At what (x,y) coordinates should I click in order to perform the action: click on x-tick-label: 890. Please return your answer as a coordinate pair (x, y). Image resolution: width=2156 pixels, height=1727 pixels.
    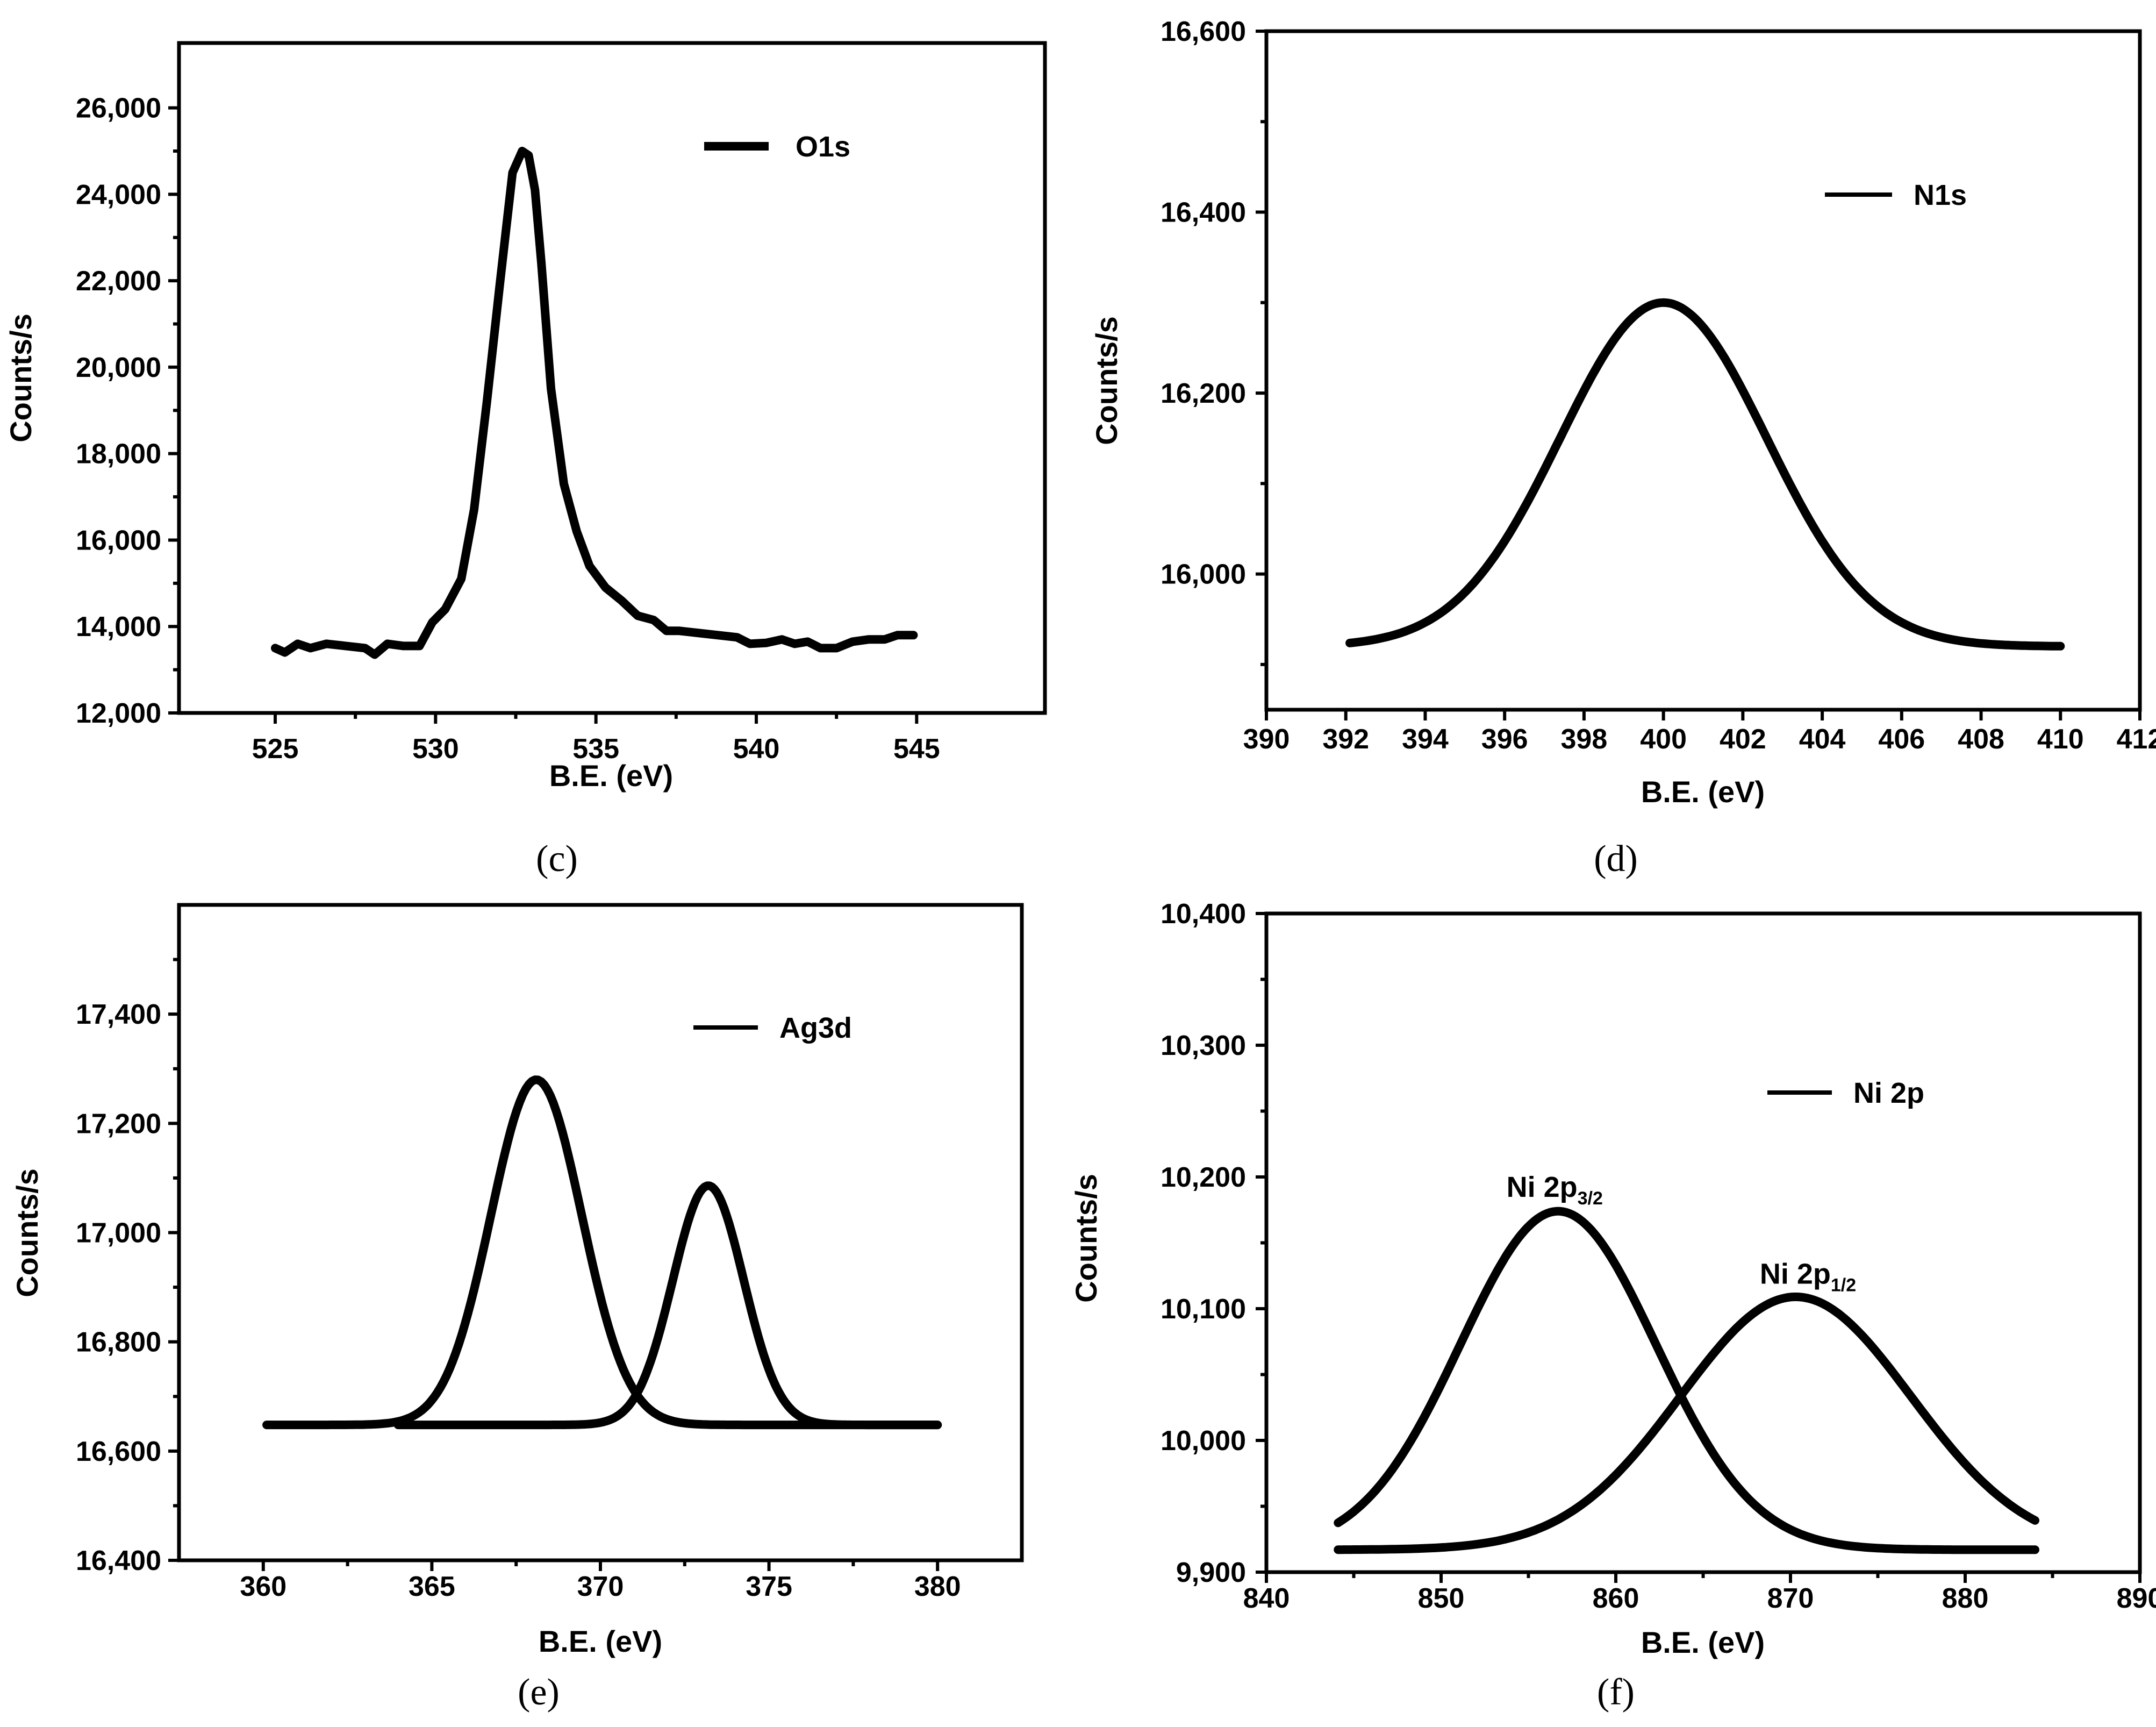
    Looking at the image, I should click on (2136, 1598).